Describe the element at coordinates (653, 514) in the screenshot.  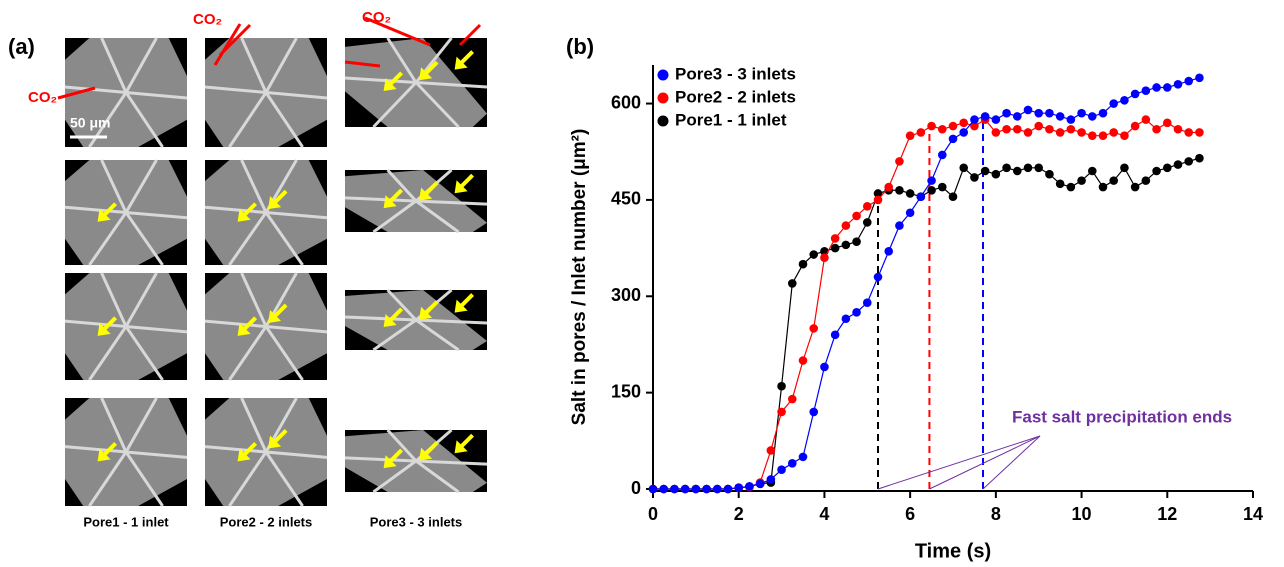
I see `x-tick-label: 0` at that location.